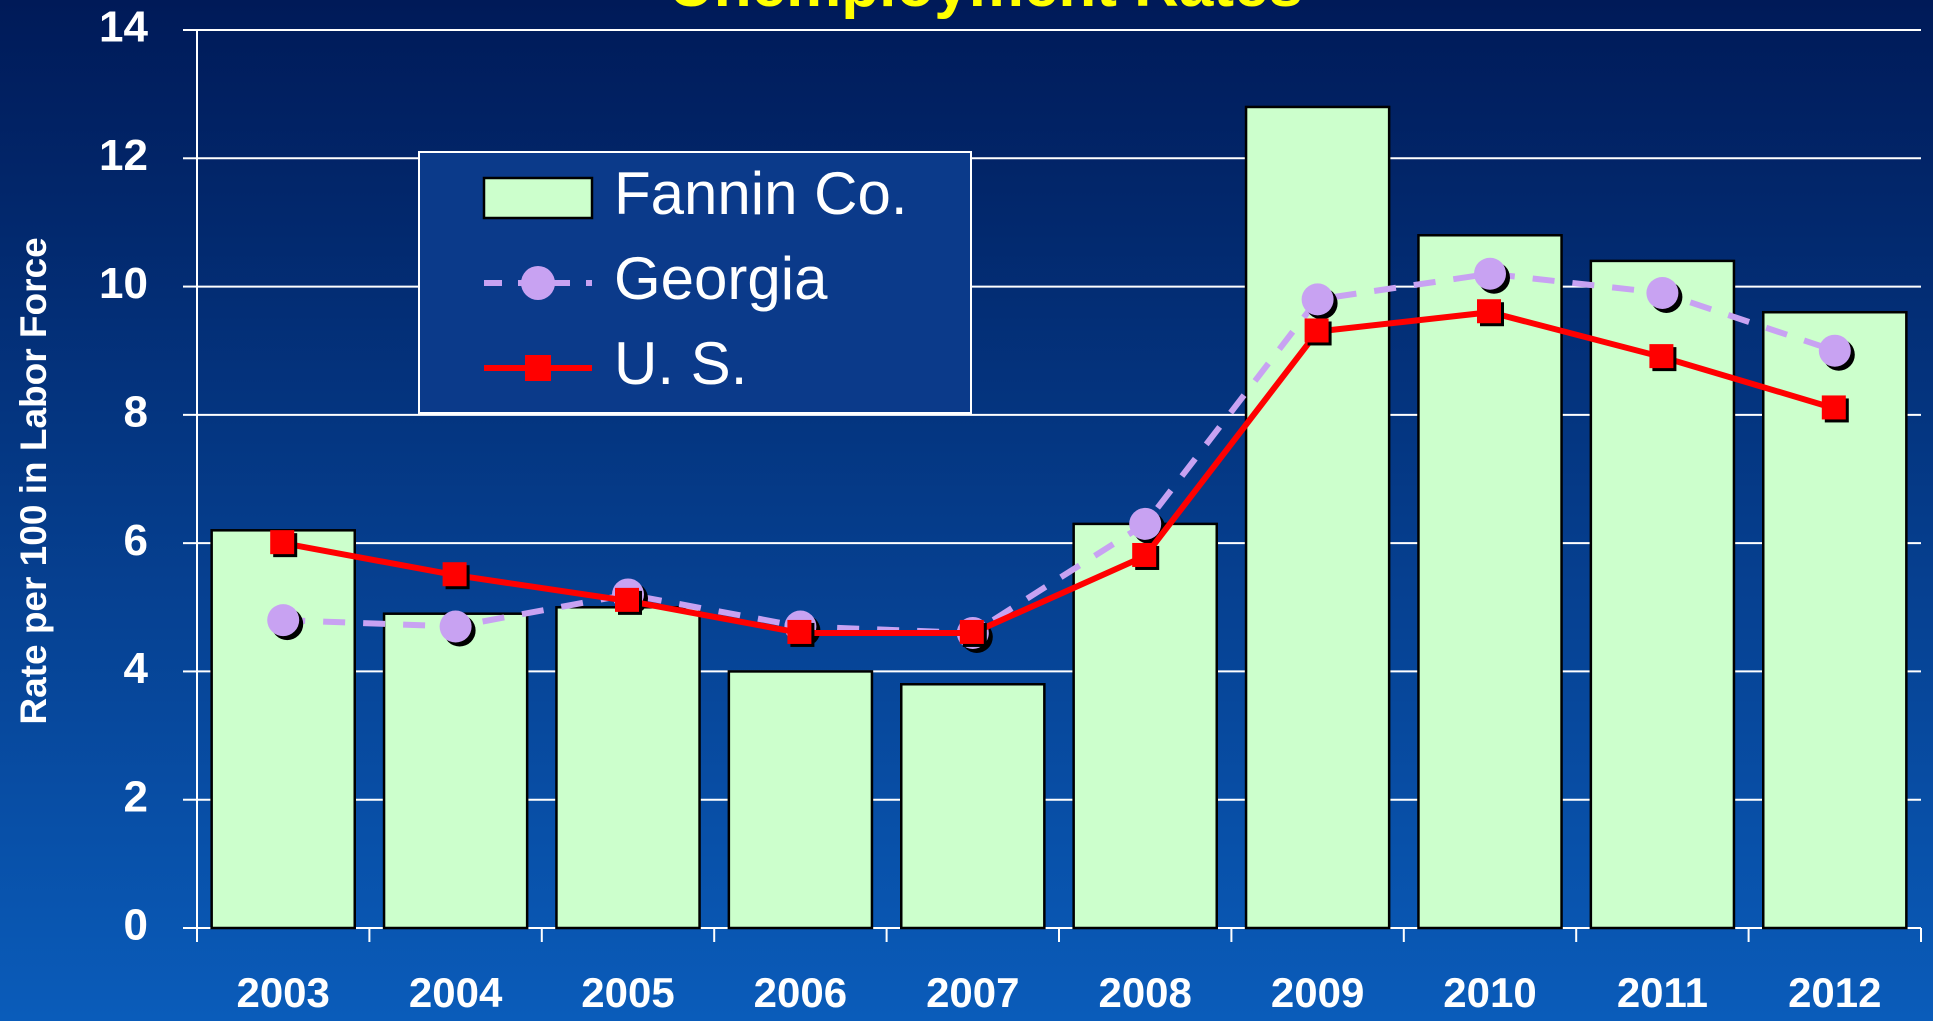 Image resolution: width=1933 pixels, height=1021 pixels. Describe the element at coordinates (136, 796) in the screenshot. I see `y-tick-label: 2` at that location.